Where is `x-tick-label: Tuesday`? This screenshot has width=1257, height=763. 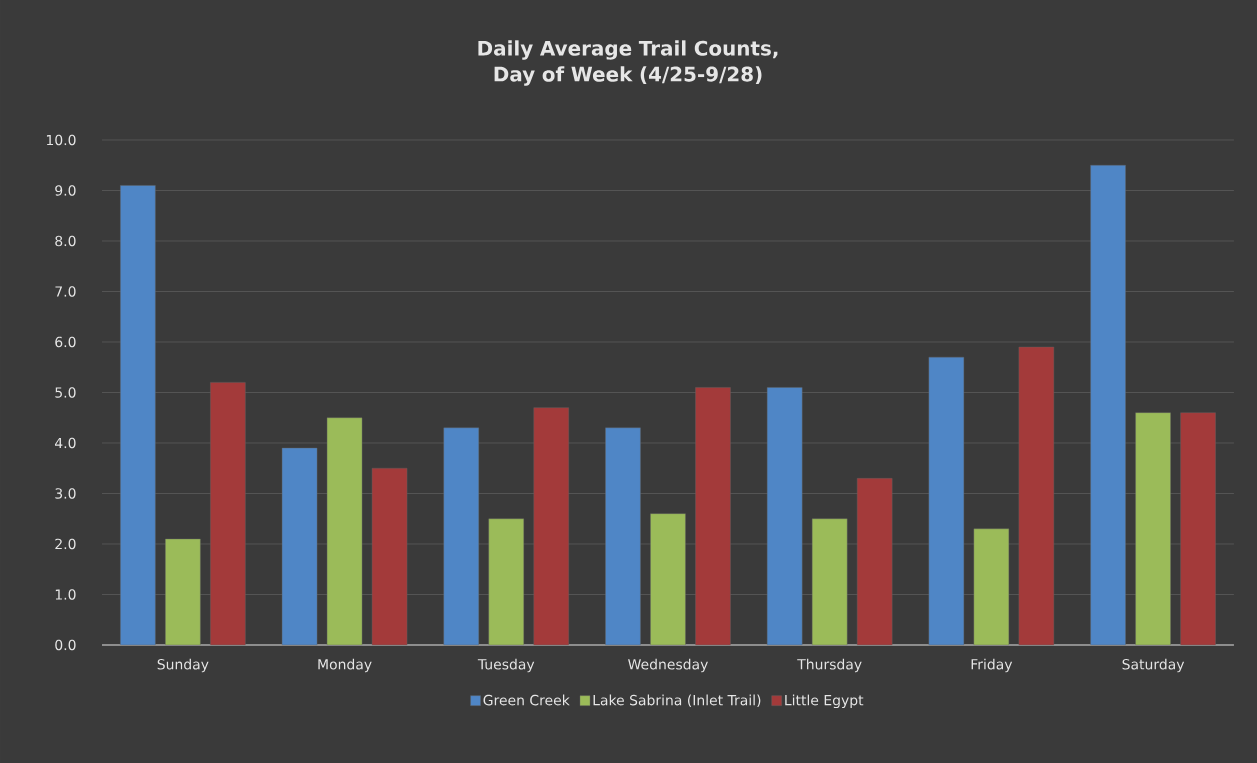 x-tick-label: Tuesday is located at coordinates (506, 665).